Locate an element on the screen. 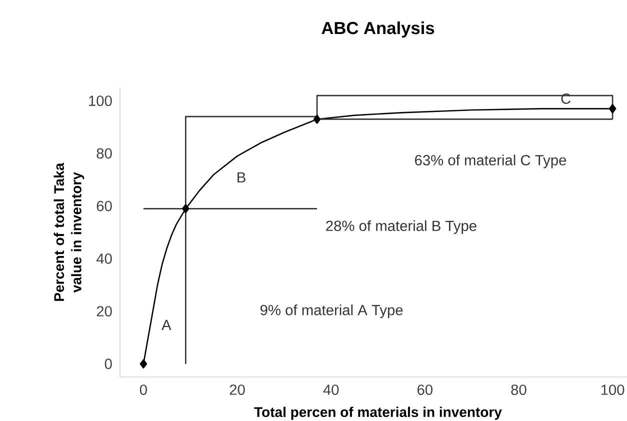 Image resolution: width=627 pixels, height=421 pixels. x-tick-label: 80 is located at coordinates (518, 389).